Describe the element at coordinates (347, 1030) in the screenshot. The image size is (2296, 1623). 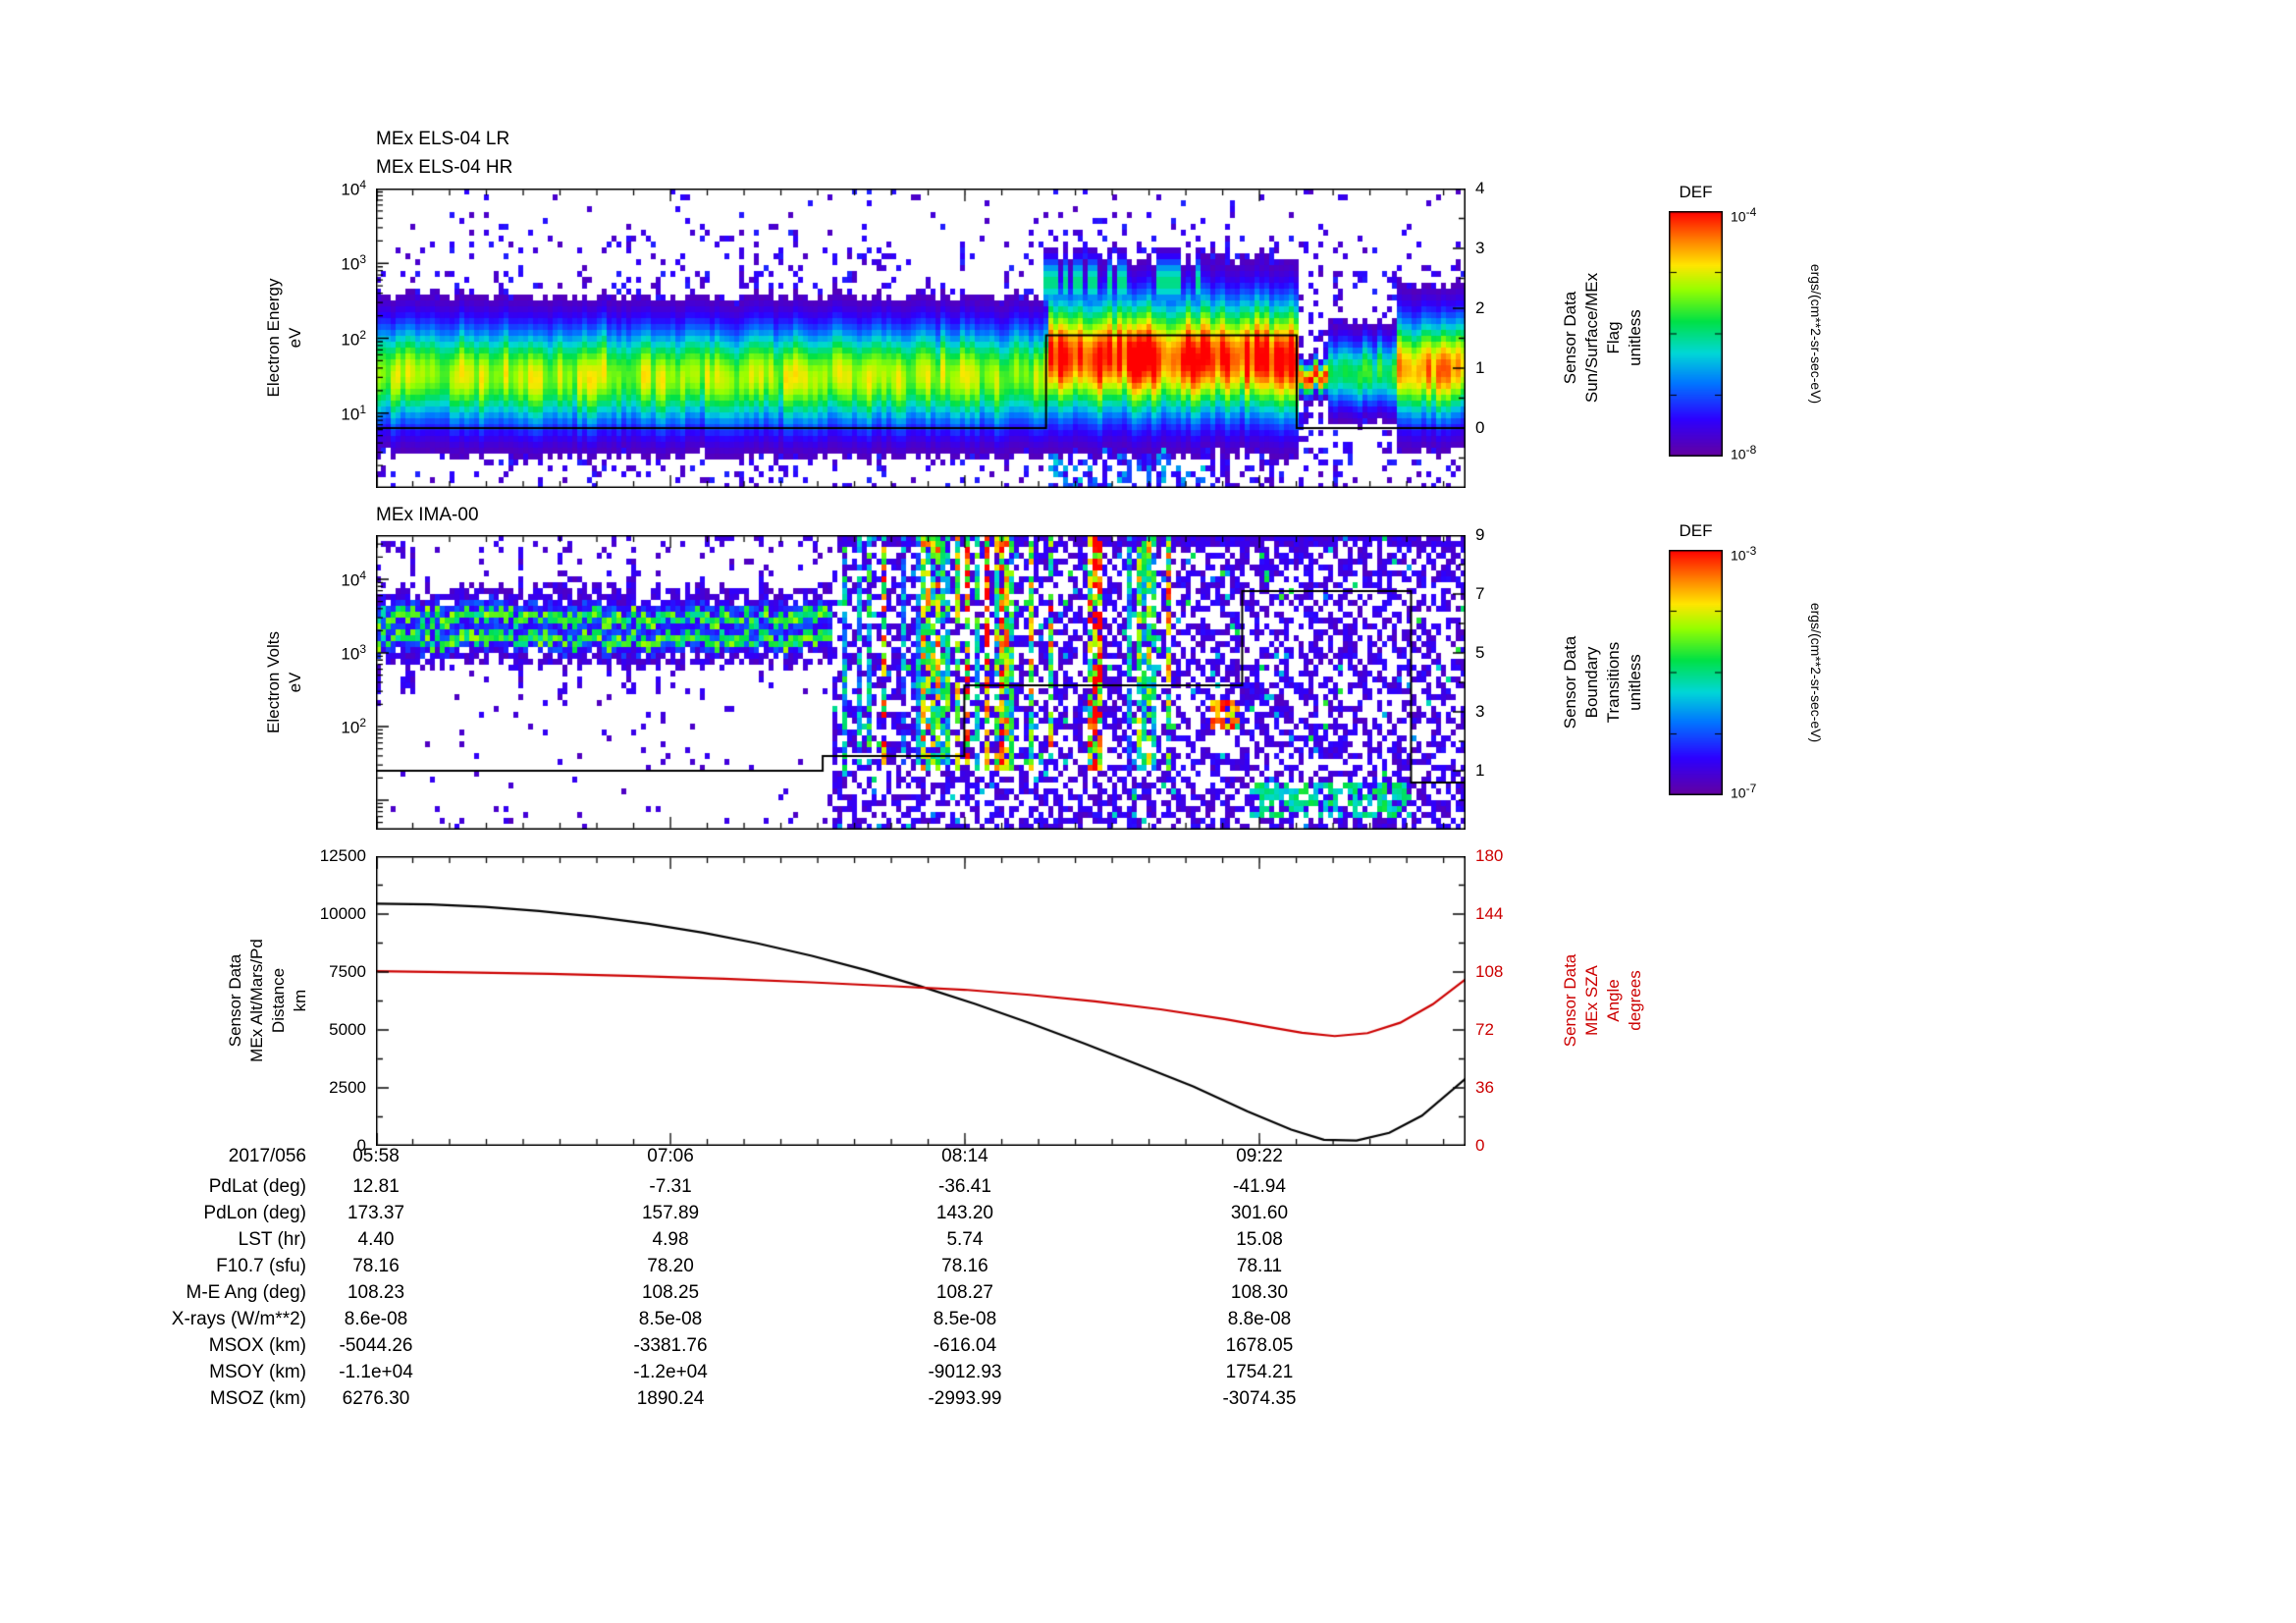
I see `distance-tick-label: 5000` at that location.